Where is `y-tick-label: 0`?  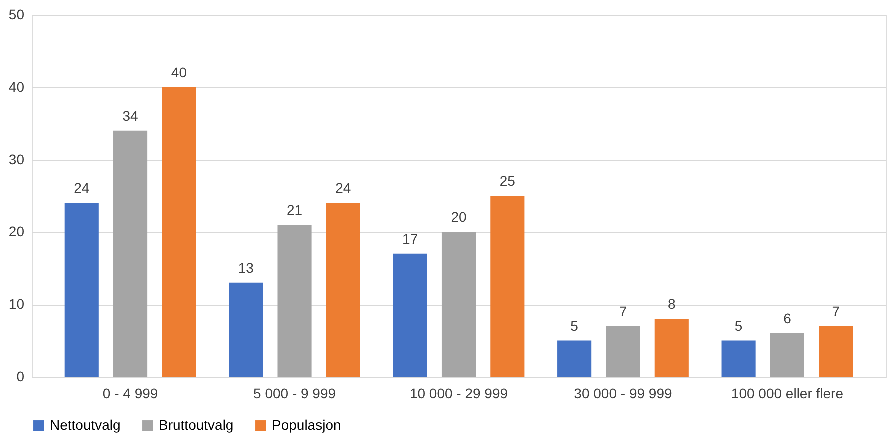 y-tick-label: 0 is located at coordinates (20, 376).